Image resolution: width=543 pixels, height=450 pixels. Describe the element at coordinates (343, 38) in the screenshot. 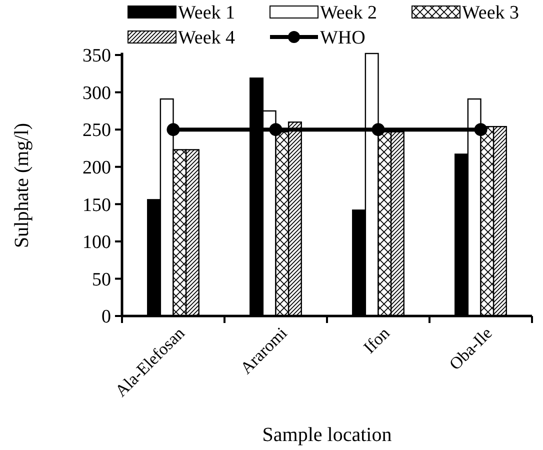

I see `legend-label: WHO` at that location.